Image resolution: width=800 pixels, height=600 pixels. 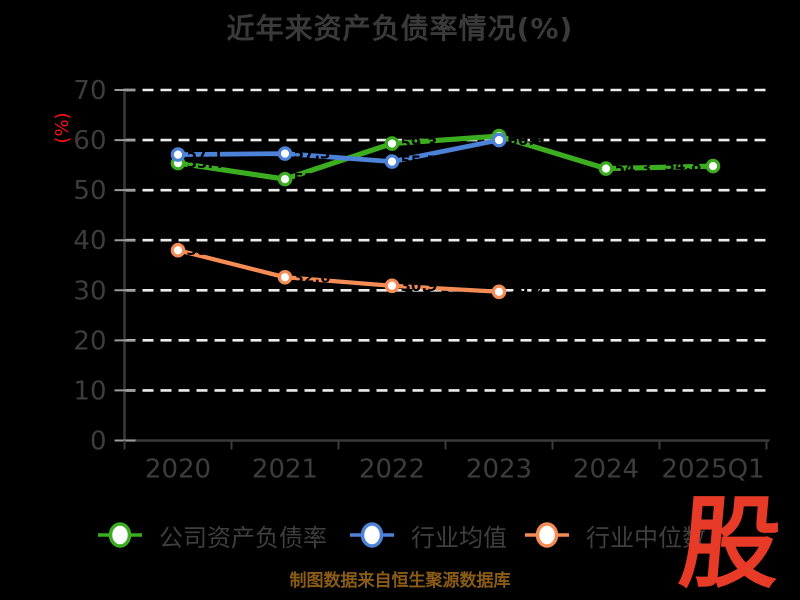 What do you see at coordinates (89, 341) in the screenshot?
I see `y-tick-label: 20` at bounding box center [89, 341].